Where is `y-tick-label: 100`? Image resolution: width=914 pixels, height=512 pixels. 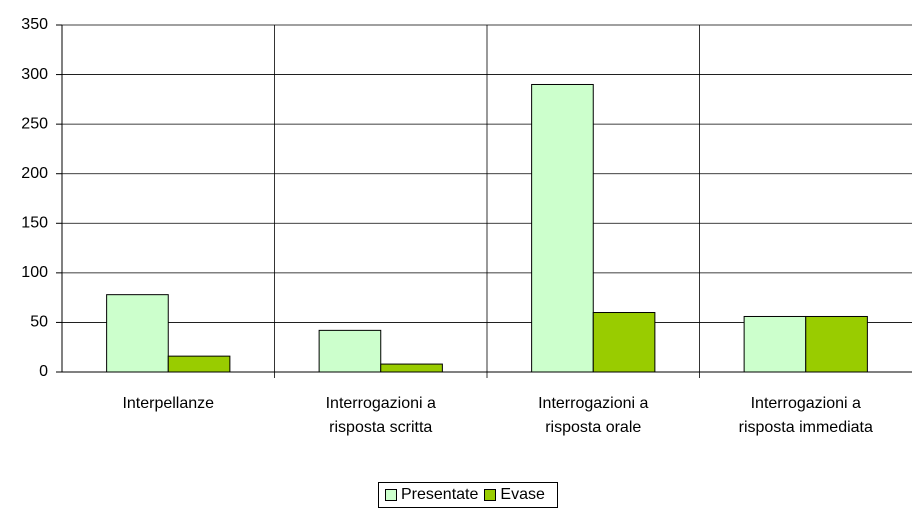
y-tick-label: 100 is located at coordinates (34, 272).